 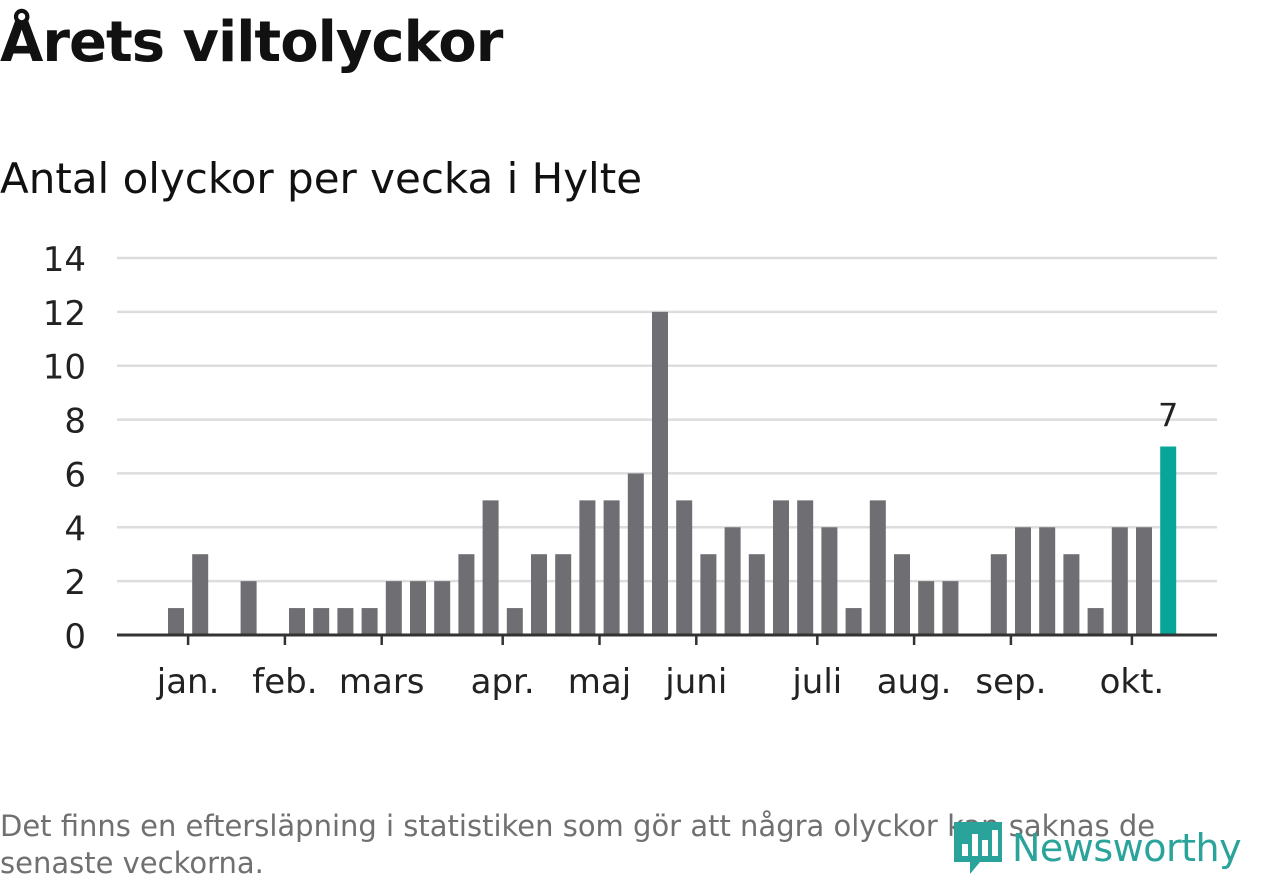 What do you see at coordinates (978, 848) in the screenshot?
I see `newsworthy-logo-icon` at bounding box center [978, 848].